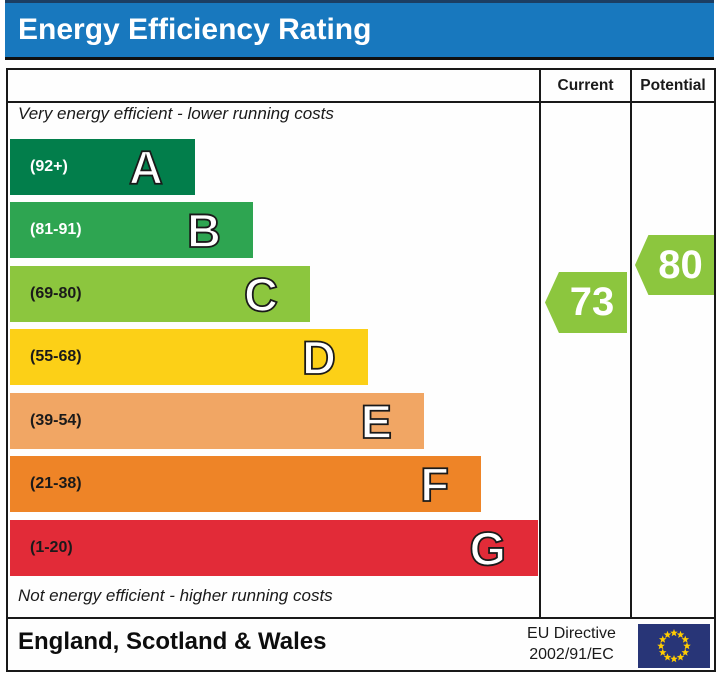 Image resolution: width=719 pixels, height=675 pixels. What do you see at coordinates (631, 344) in the screenshot?
I see `potential-column-divider` at bounding box center [631, 344].